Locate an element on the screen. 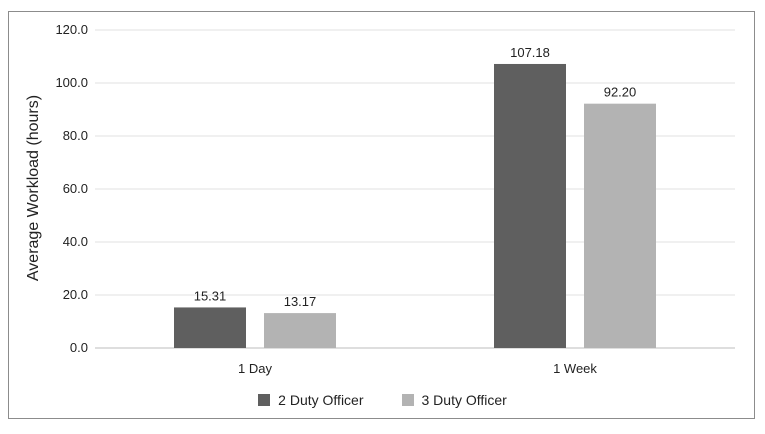 The height and width of the screenshot is (434, 765). legend-label: 2 Duty Officer is located at coordinates (321, 400).